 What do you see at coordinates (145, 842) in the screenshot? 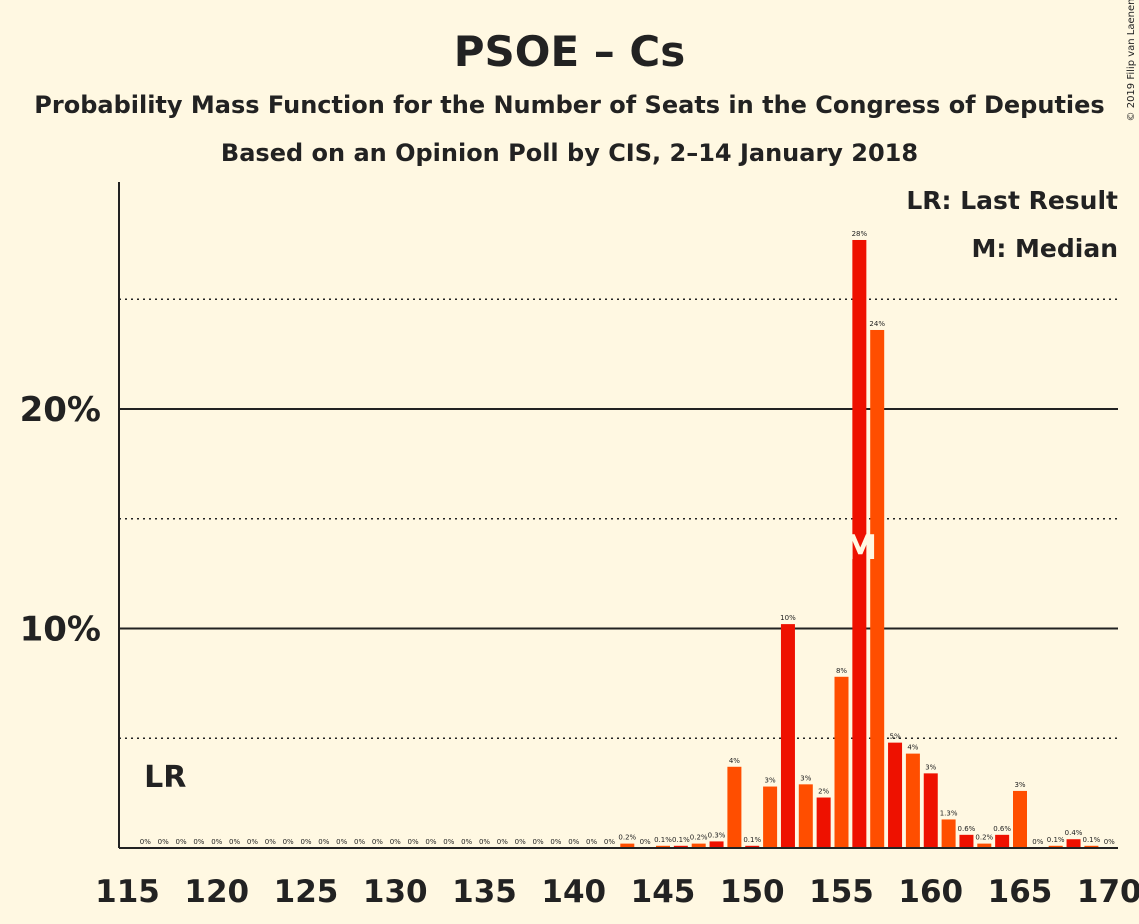
I see `bar-label-seat-116: 0%` at bounding box center [145, 842].